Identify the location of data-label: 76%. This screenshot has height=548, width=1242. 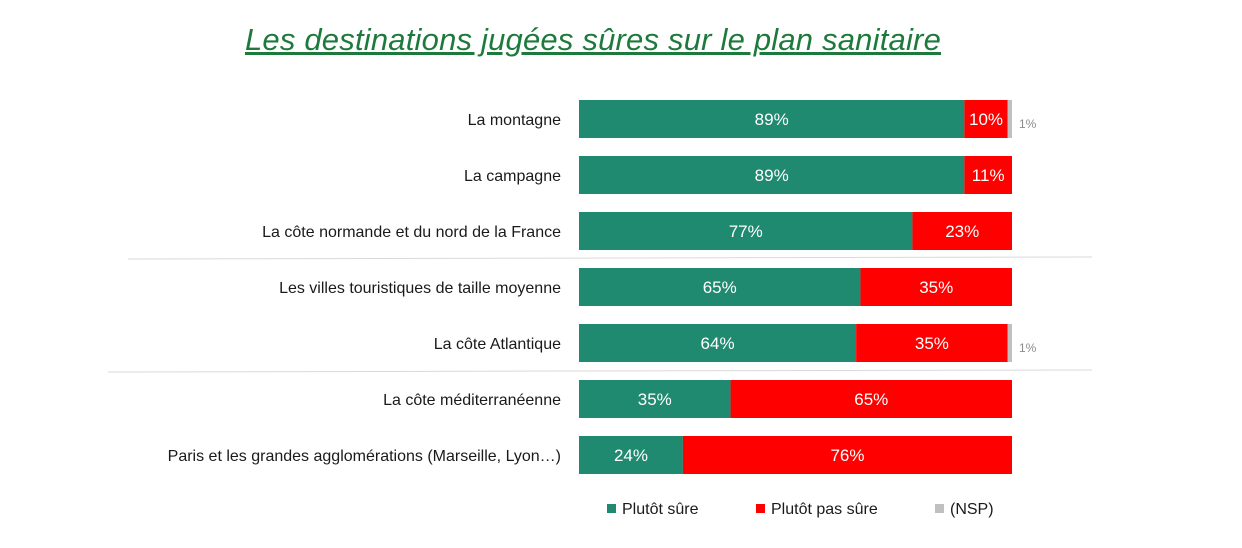
(847, 455).